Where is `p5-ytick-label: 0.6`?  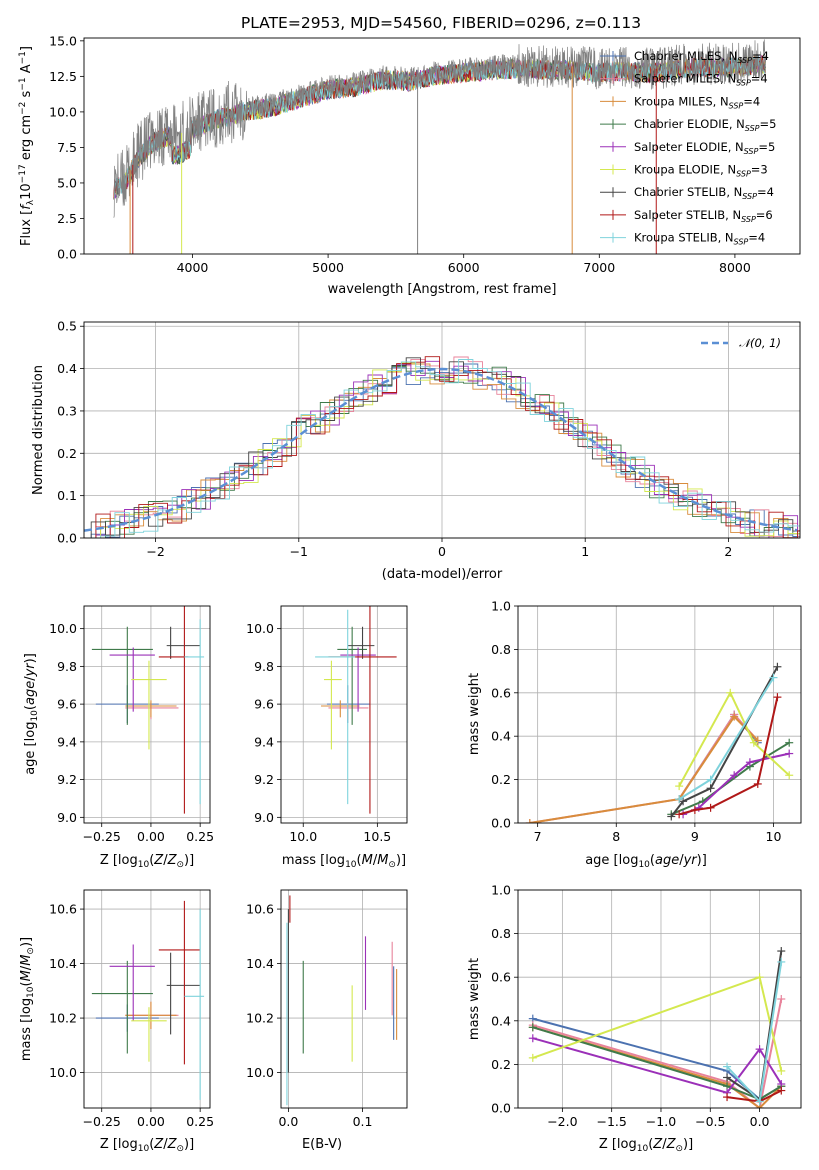 p5-ytick-label: 0.6 is located at coordinates (501, 692).